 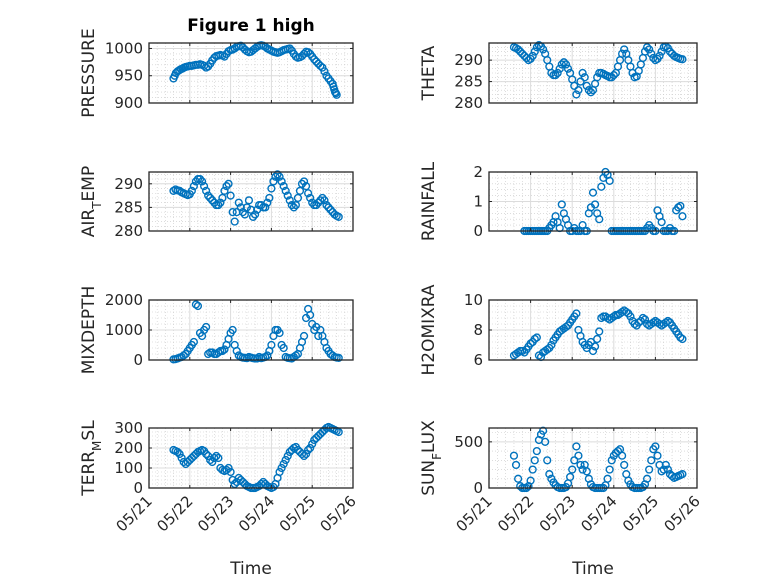 I want to click on y-tick-label: 280, so click(x=468, y=103).